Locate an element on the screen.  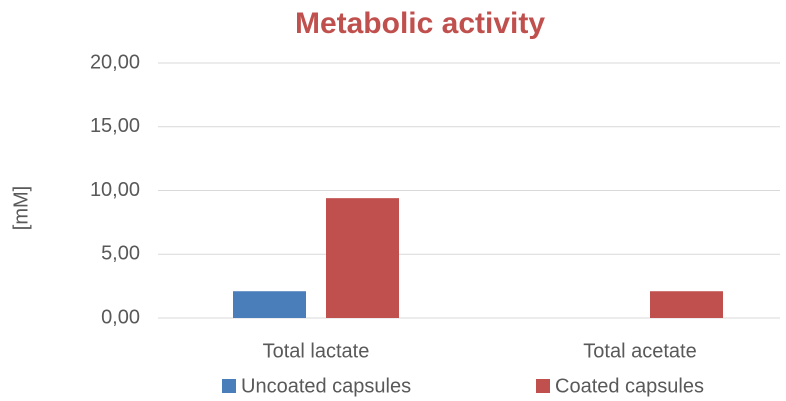
legend-label: Uncoated capsules is located at coordinates (326, 386).